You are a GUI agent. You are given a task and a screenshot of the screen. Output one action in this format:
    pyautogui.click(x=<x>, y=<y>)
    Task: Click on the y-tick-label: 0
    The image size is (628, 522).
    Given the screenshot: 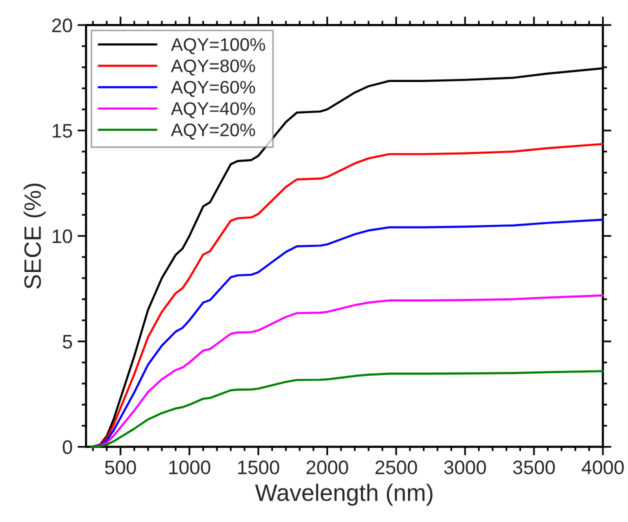 What is the action you would take?
    pyautogui.click(x=67, y=447)
    